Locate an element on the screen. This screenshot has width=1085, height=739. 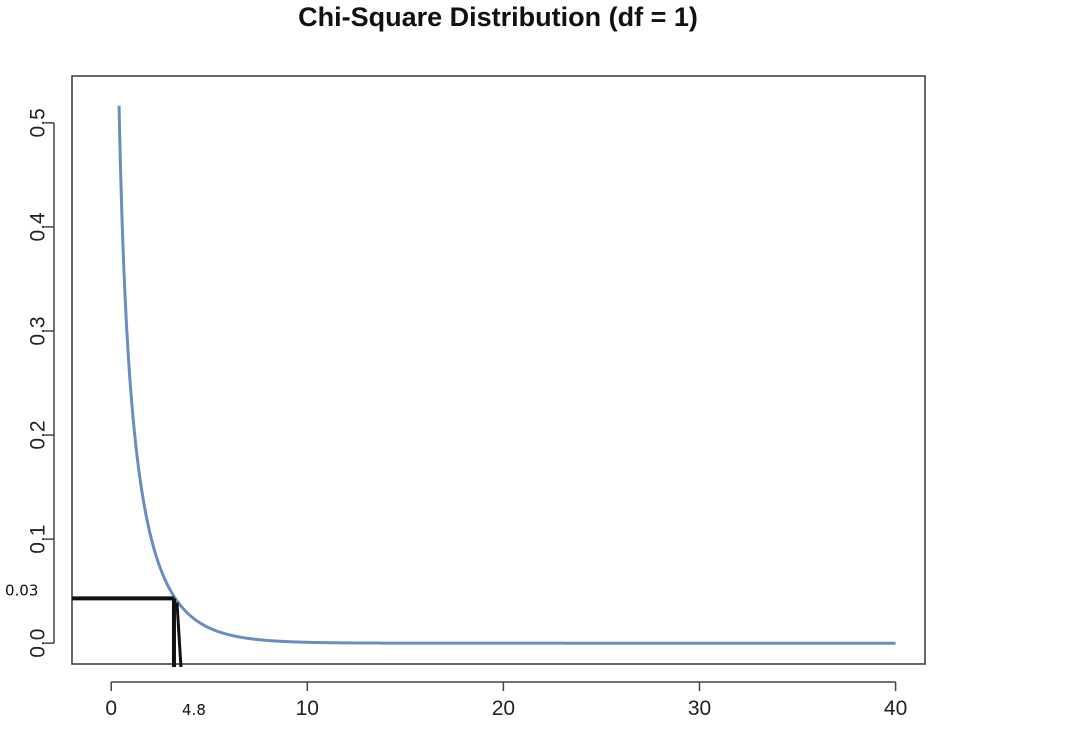
y-tick-label: 0.2 is located at coordinates (38, 434).